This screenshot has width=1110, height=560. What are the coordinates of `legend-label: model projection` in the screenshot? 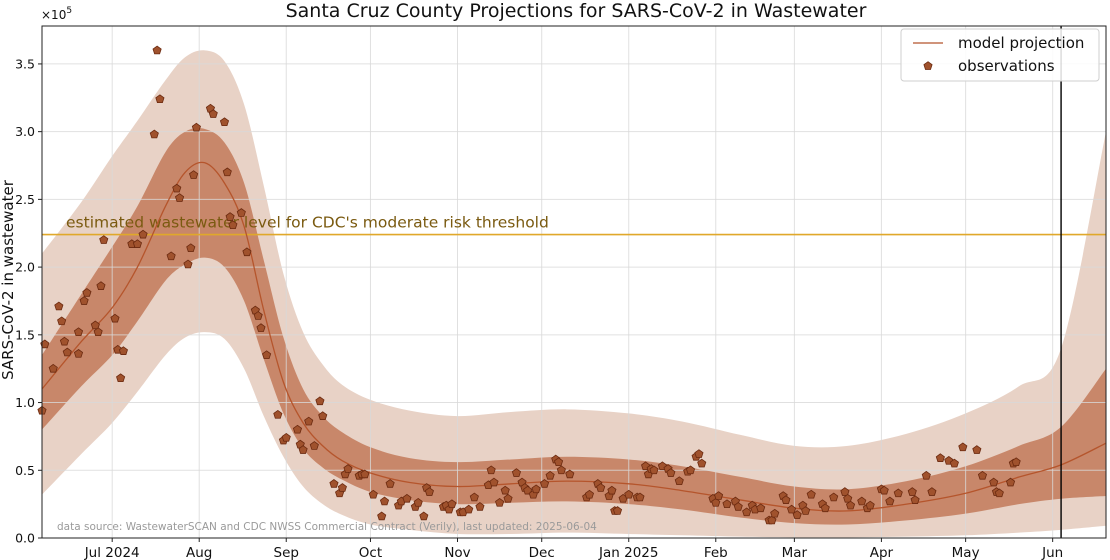 It's located at (1021, 43).